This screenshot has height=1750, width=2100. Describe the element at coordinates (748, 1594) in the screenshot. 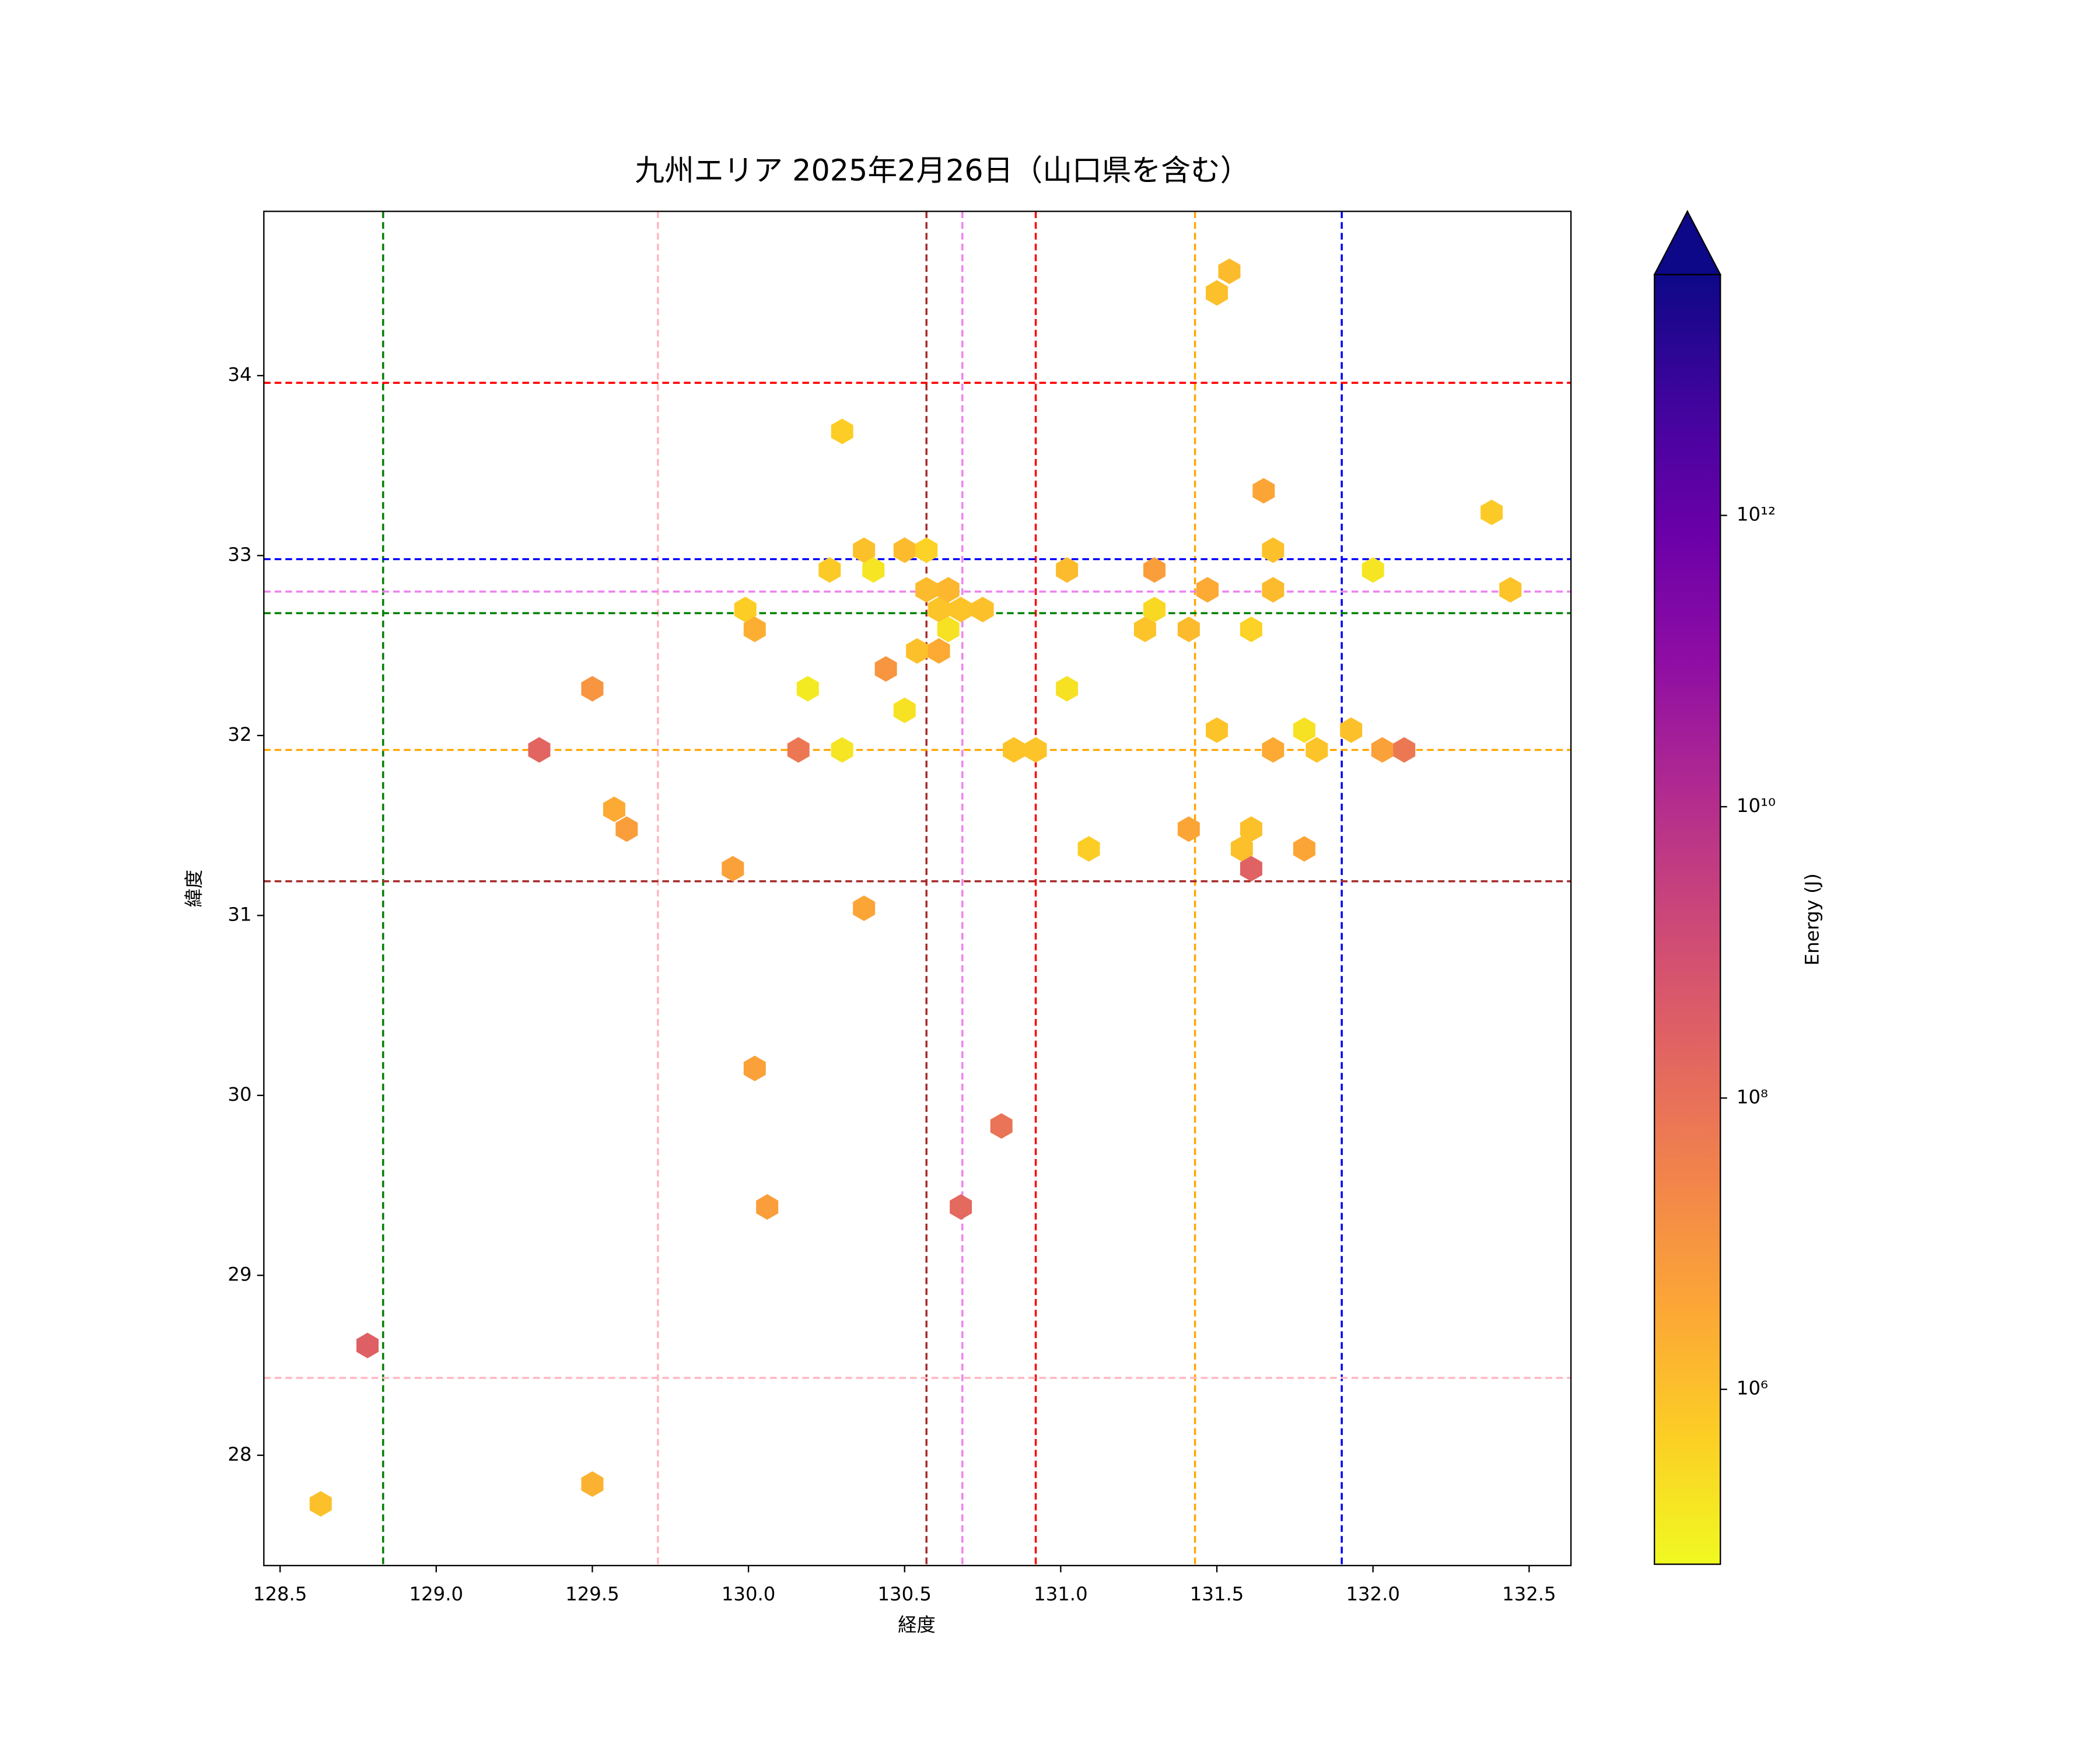

I see `x-tick-label: 130.0` at that location.